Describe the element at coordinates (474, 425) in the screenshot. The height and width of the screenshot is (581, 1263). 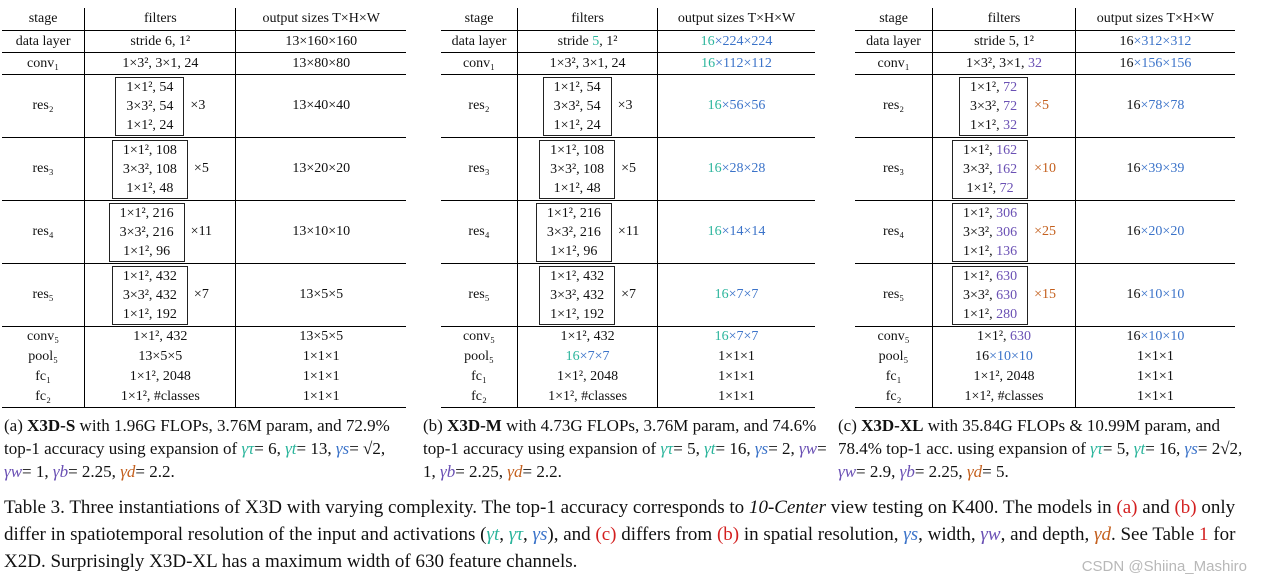
I see `model-name: X3D-M` at that location.